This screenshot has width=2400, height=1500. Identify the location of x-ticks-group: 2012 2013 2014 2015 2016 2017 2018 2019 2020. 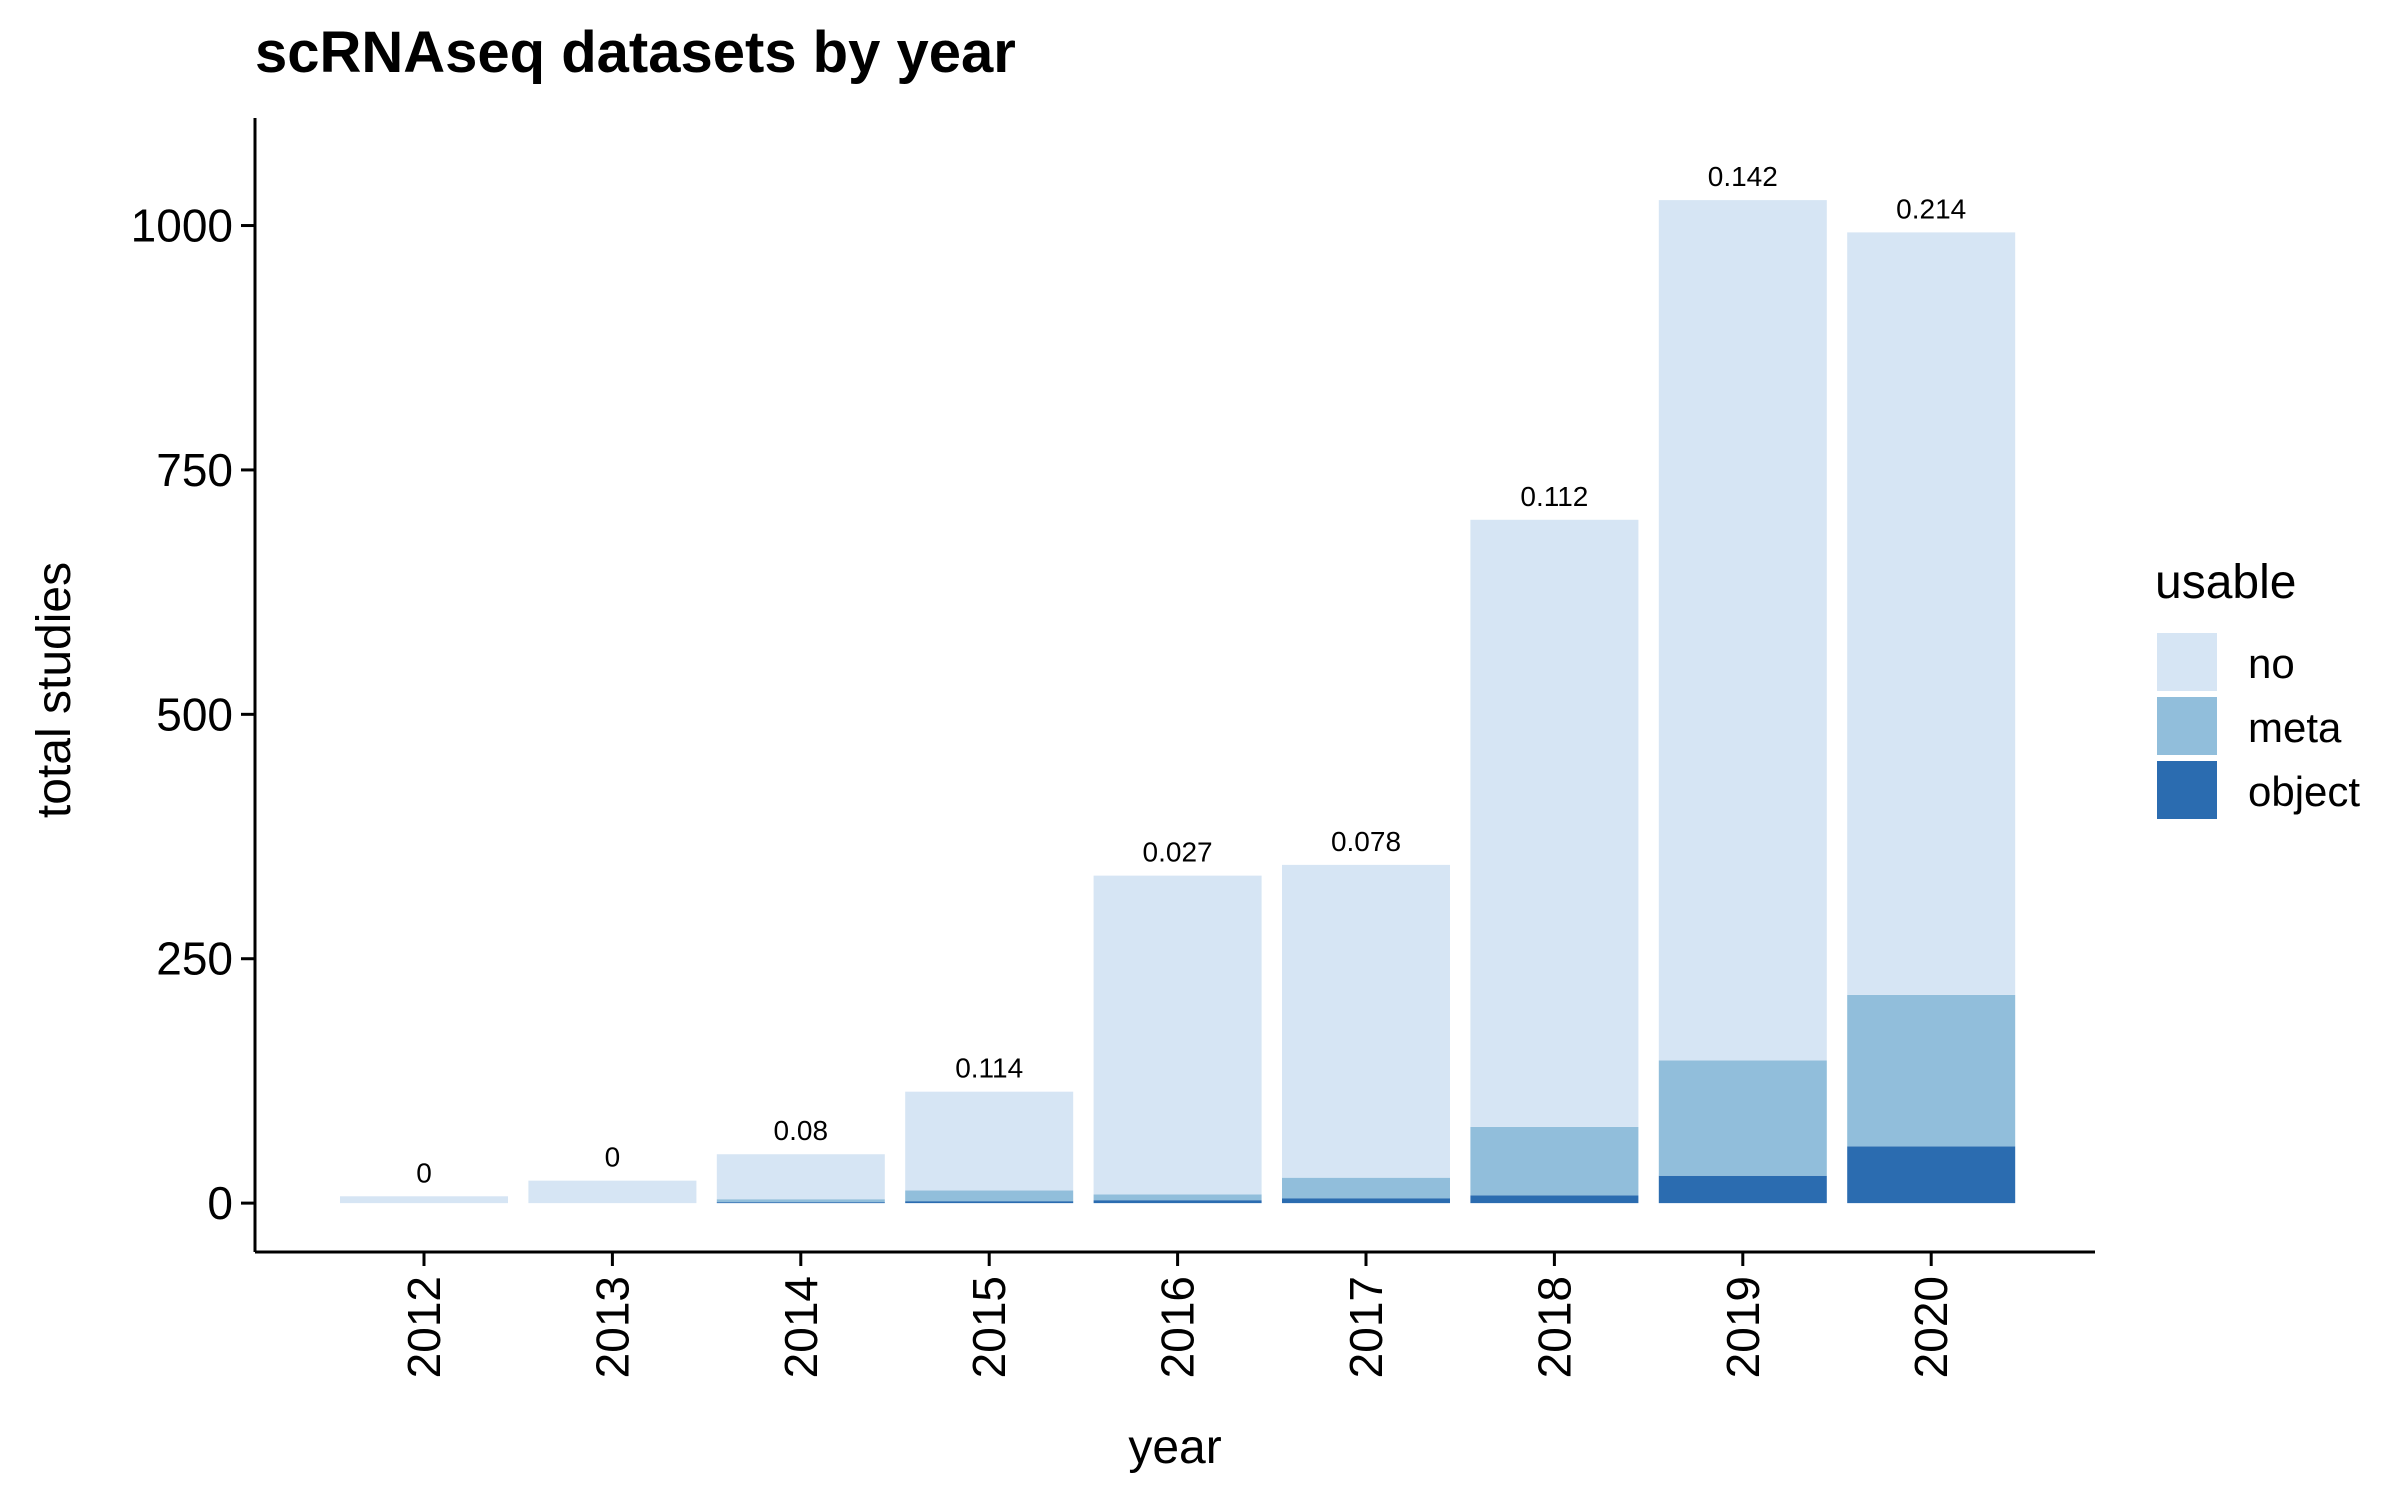
(1177, 1315).